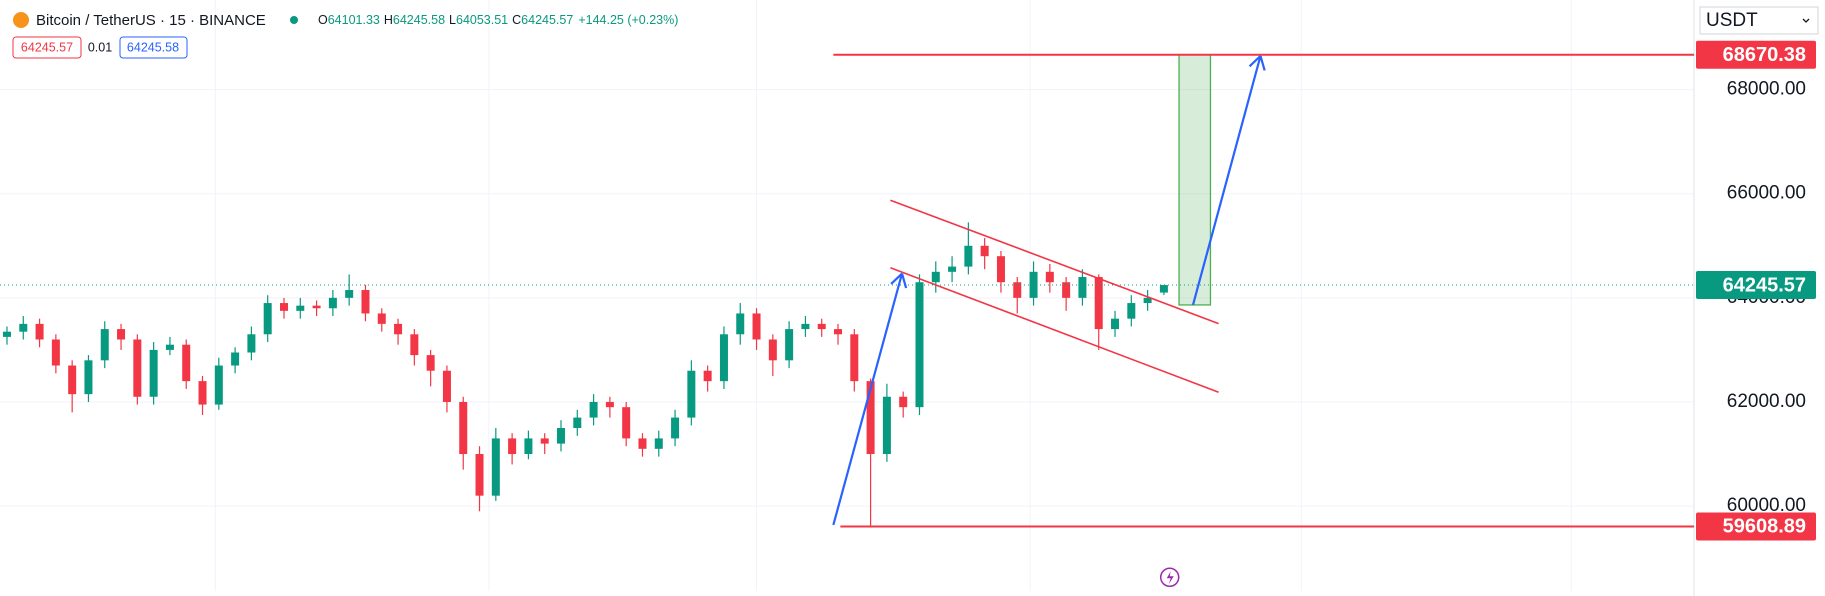 This screenshot has width=1825, height=596. I want to click on ohlc-value: 64053.51, so click(482, 20).